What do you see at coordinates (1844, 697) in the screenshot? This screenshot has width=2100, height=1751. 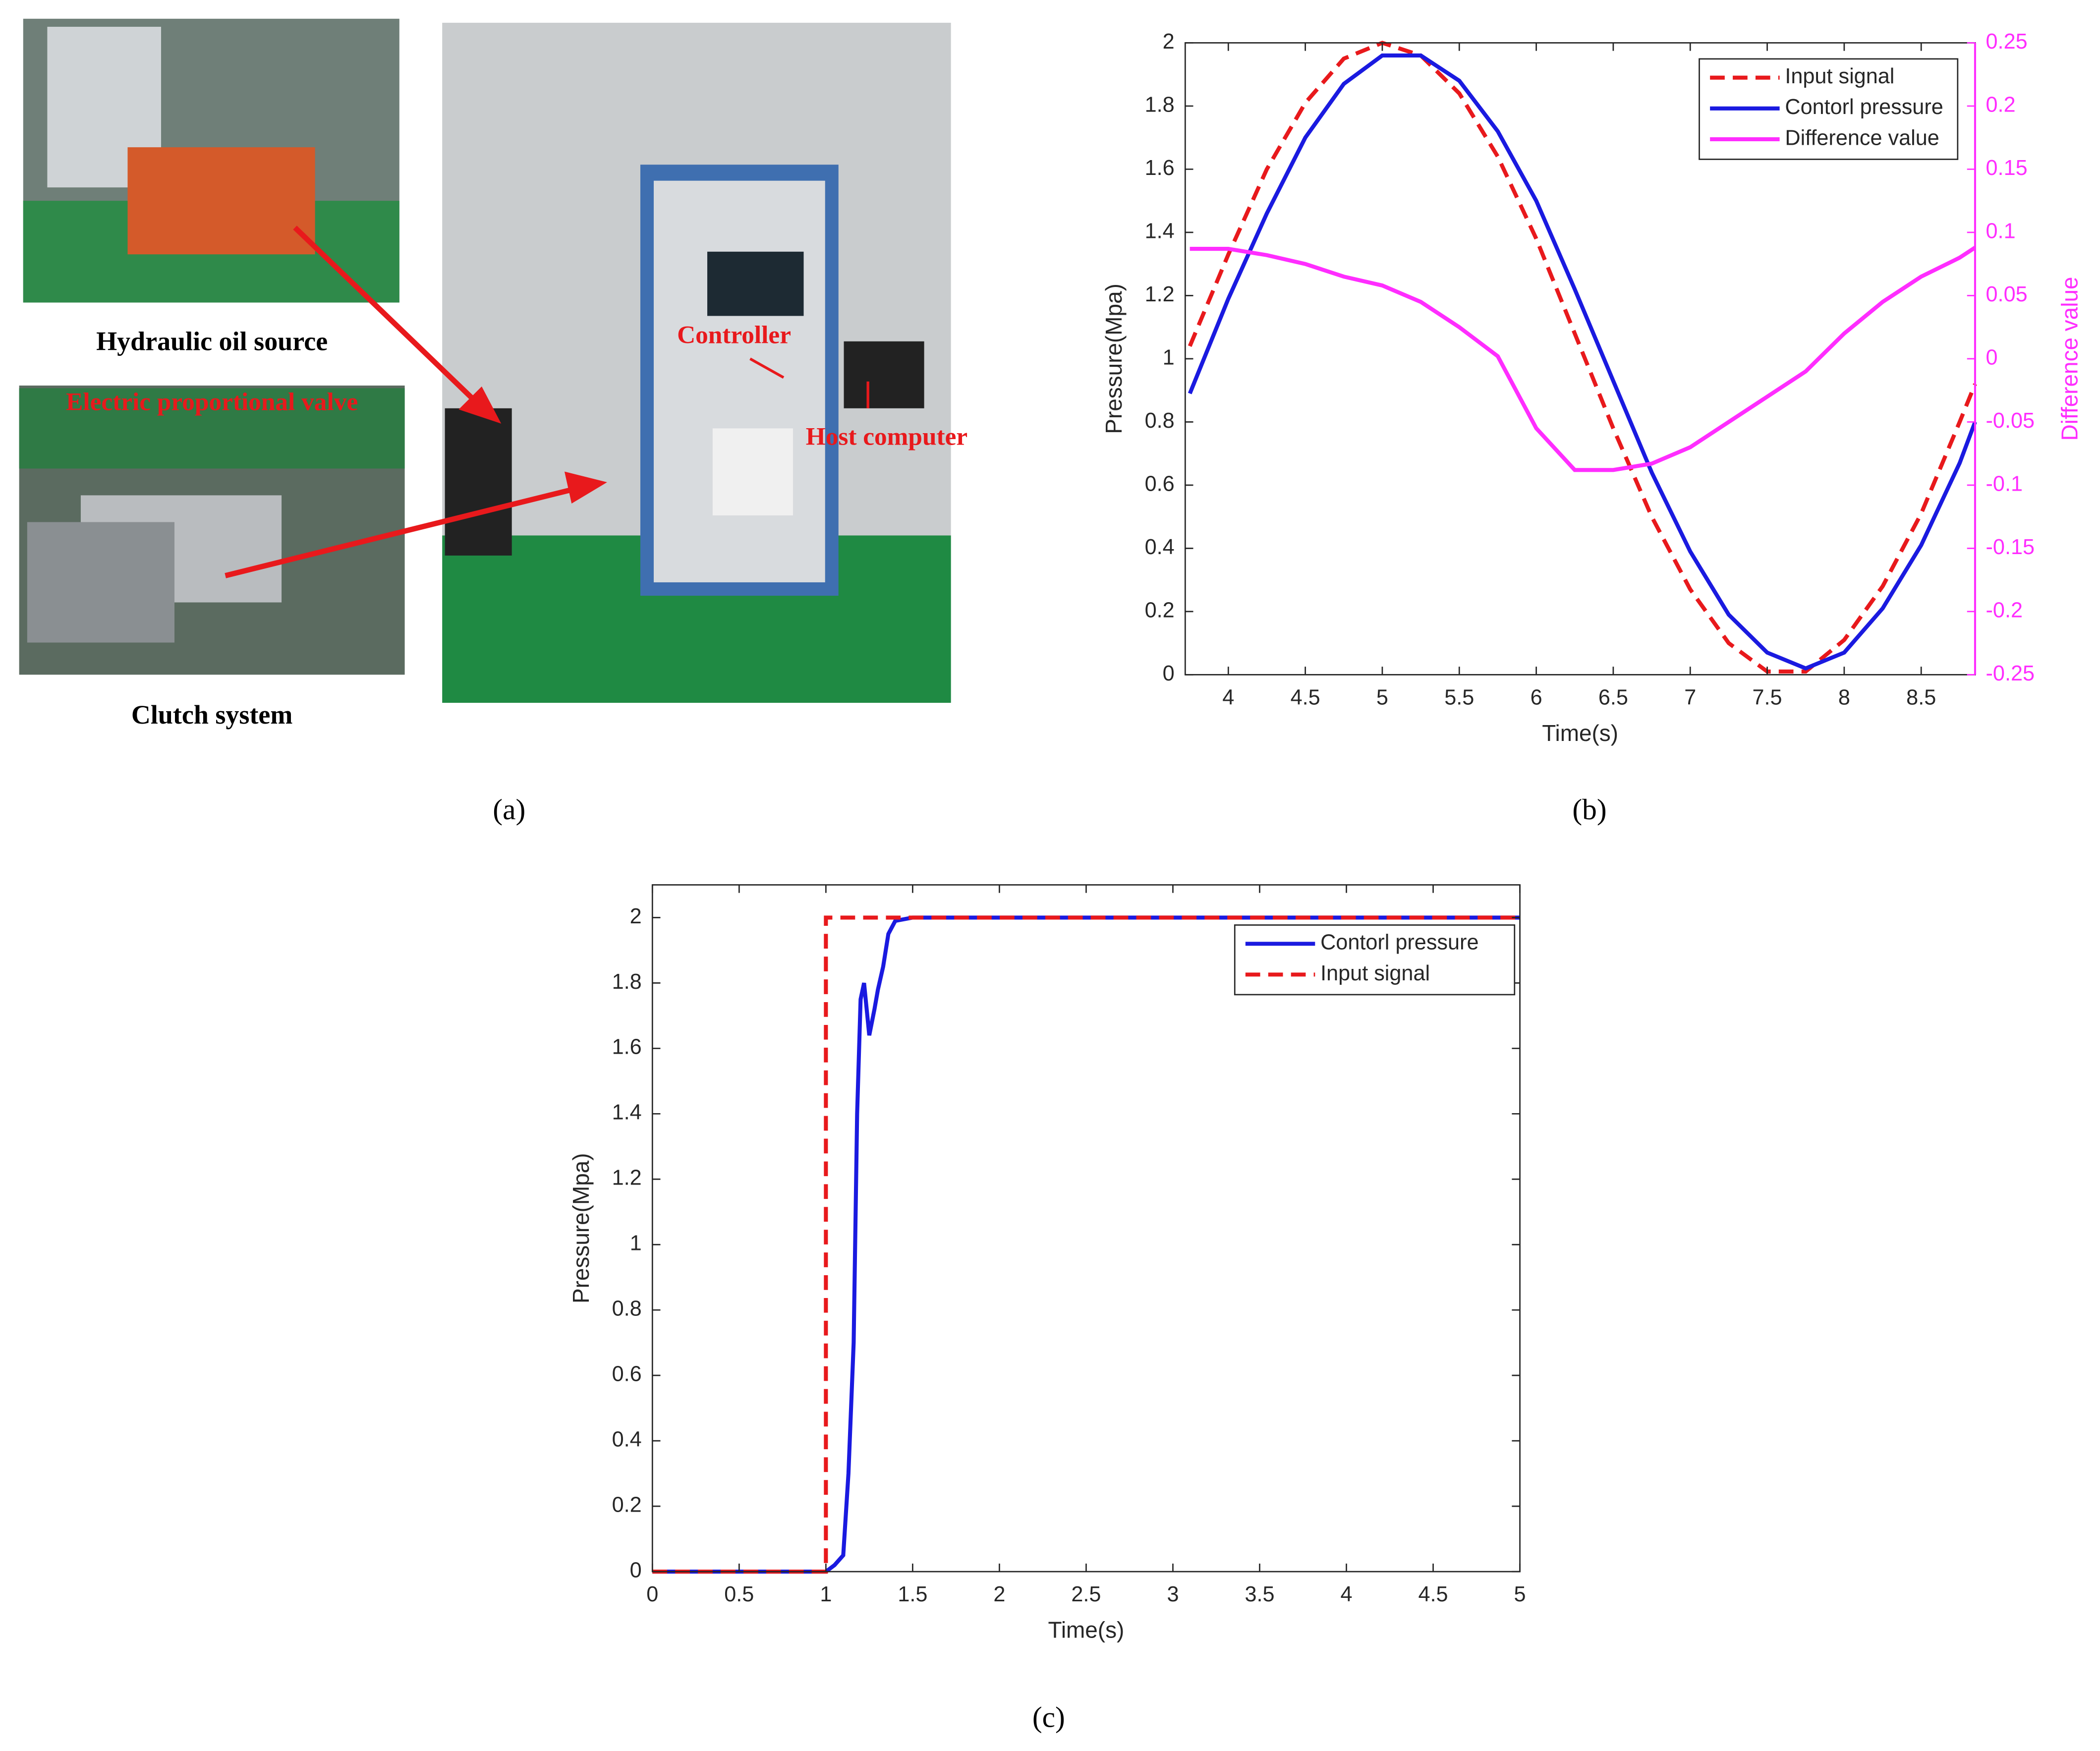 I see `x-tick-label: 8` at bounding box center [1844, 697].